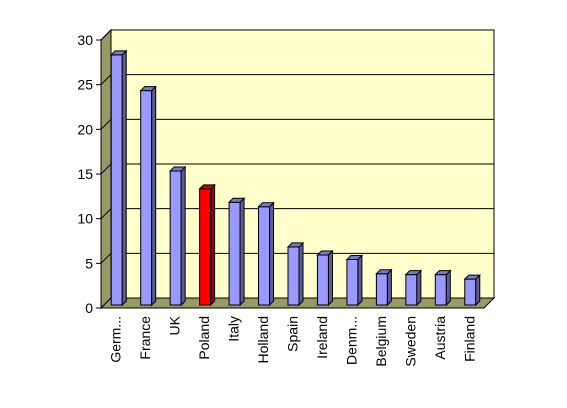 This screenshot has height=408, width=567. I want to click on bar-italy, so click(236, 252).